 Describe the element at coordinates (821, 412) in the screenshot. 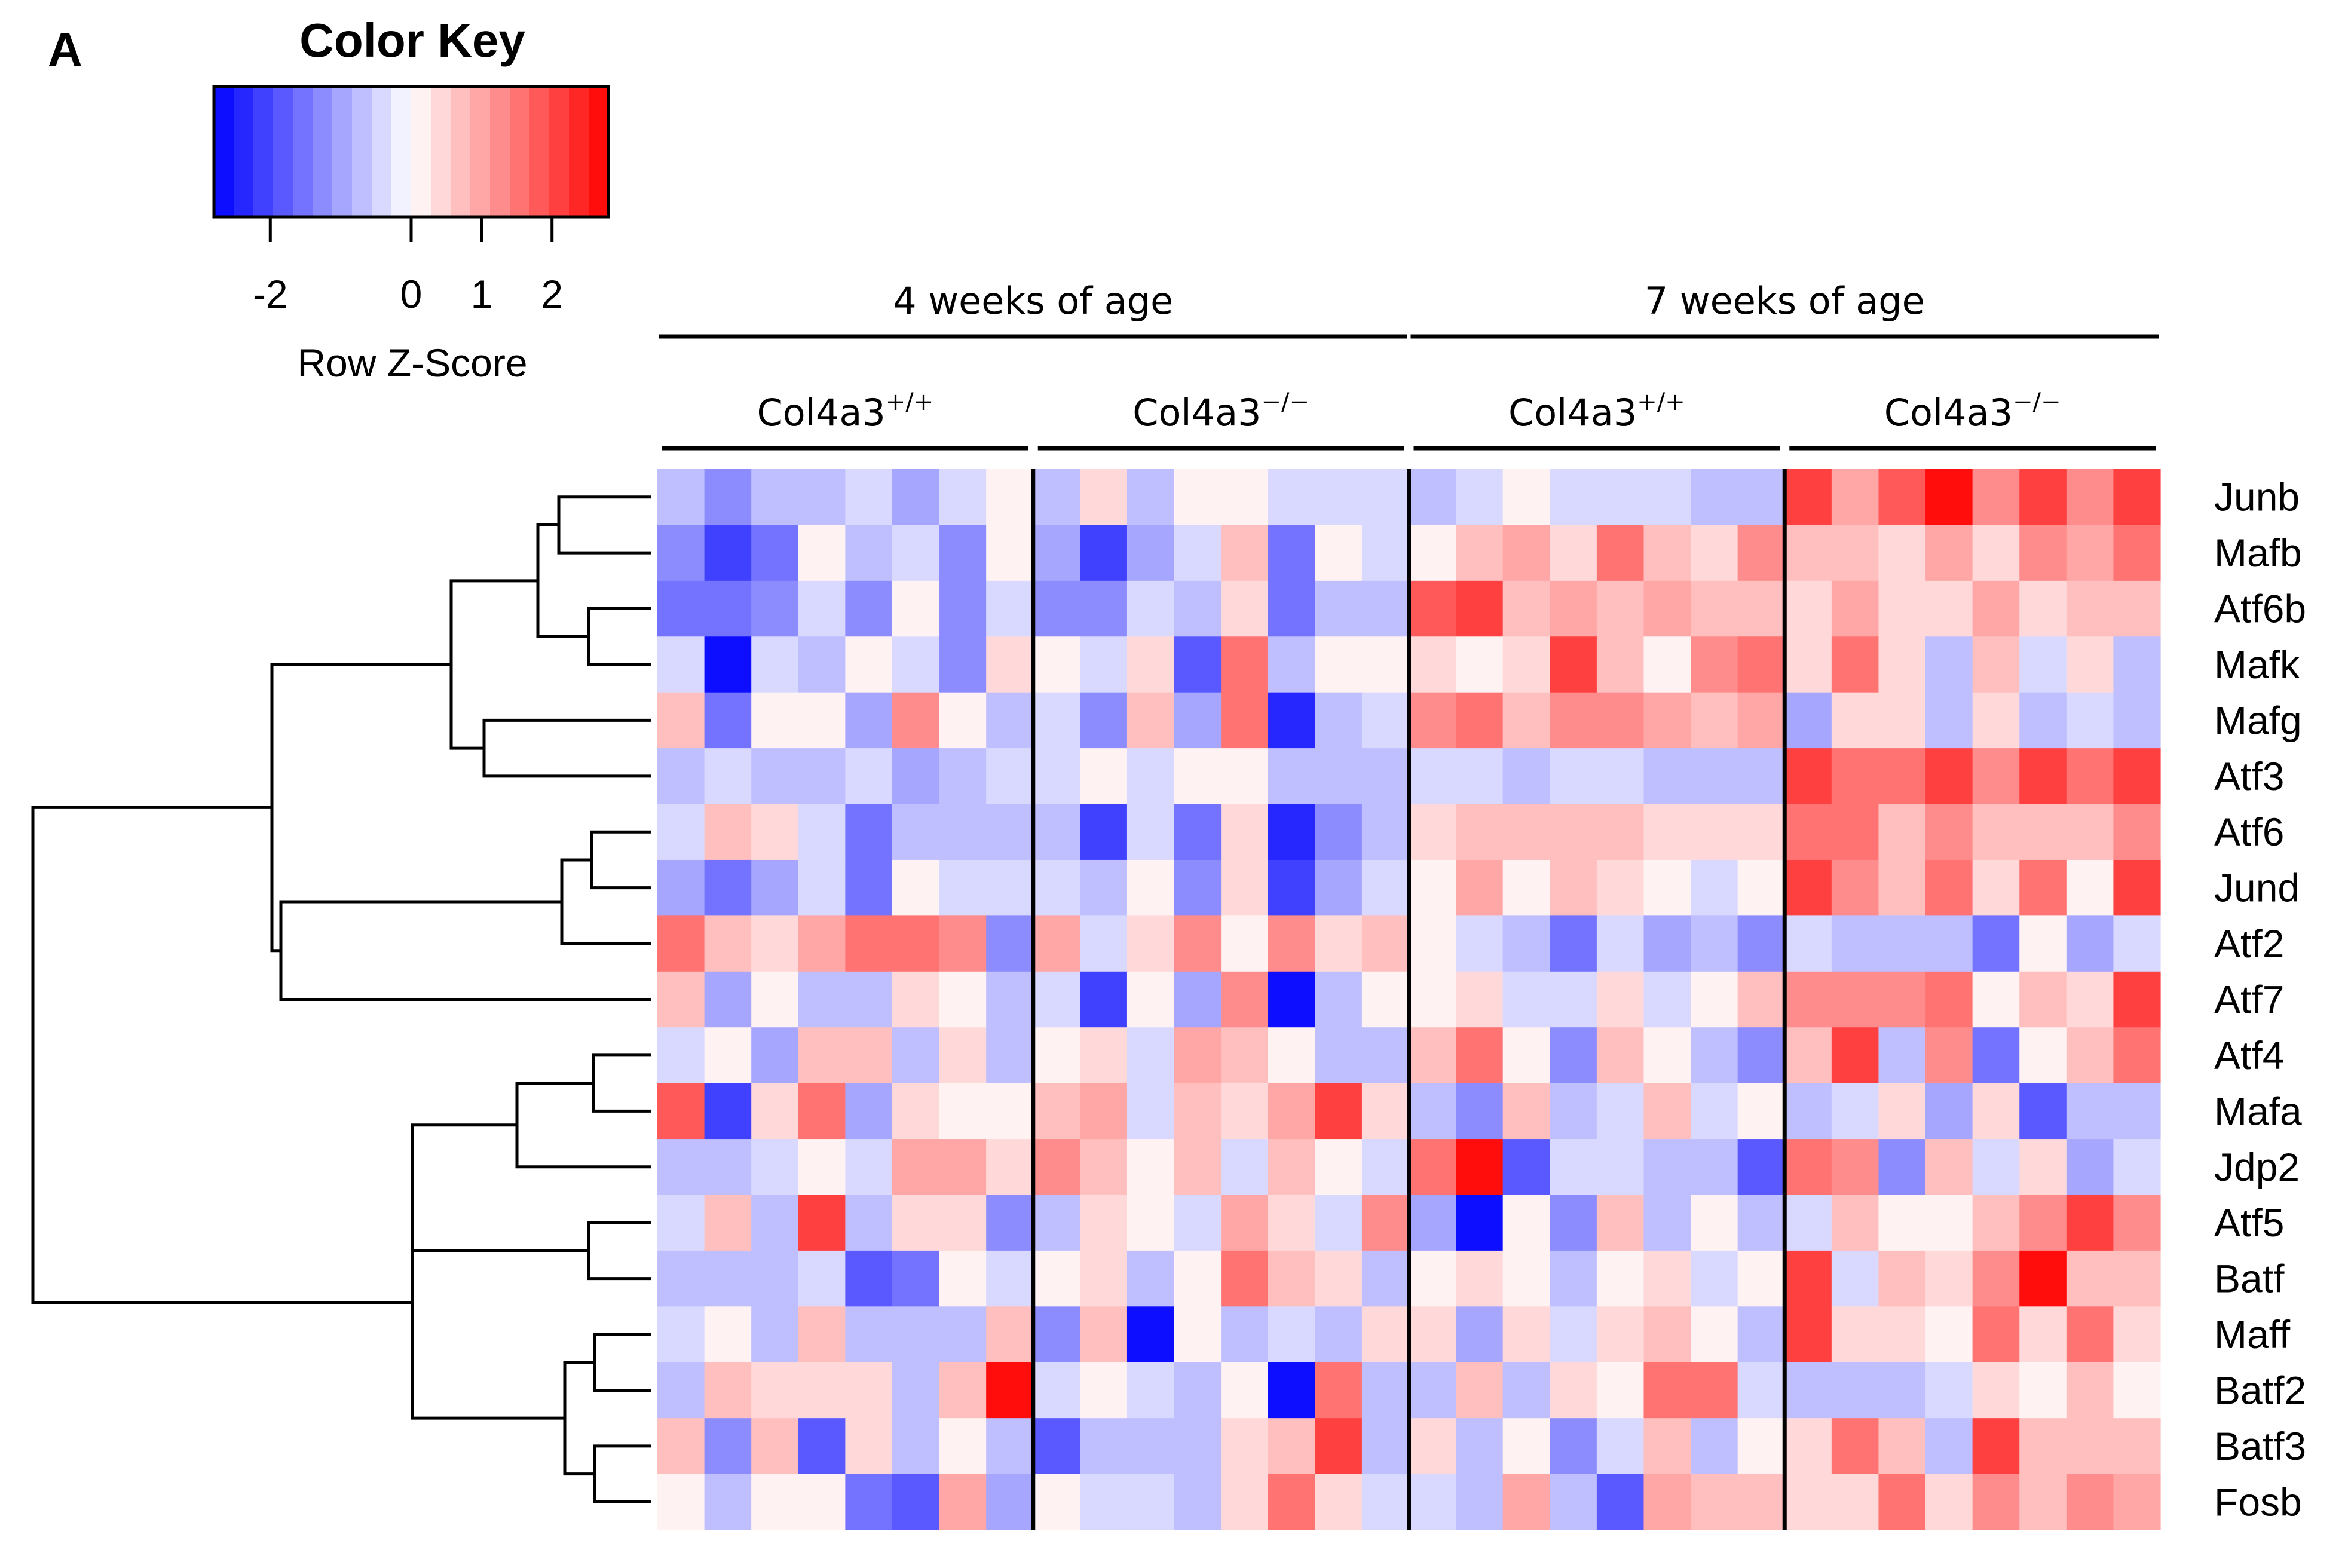

I see `genotype-prefix: Col4a3` at that location.